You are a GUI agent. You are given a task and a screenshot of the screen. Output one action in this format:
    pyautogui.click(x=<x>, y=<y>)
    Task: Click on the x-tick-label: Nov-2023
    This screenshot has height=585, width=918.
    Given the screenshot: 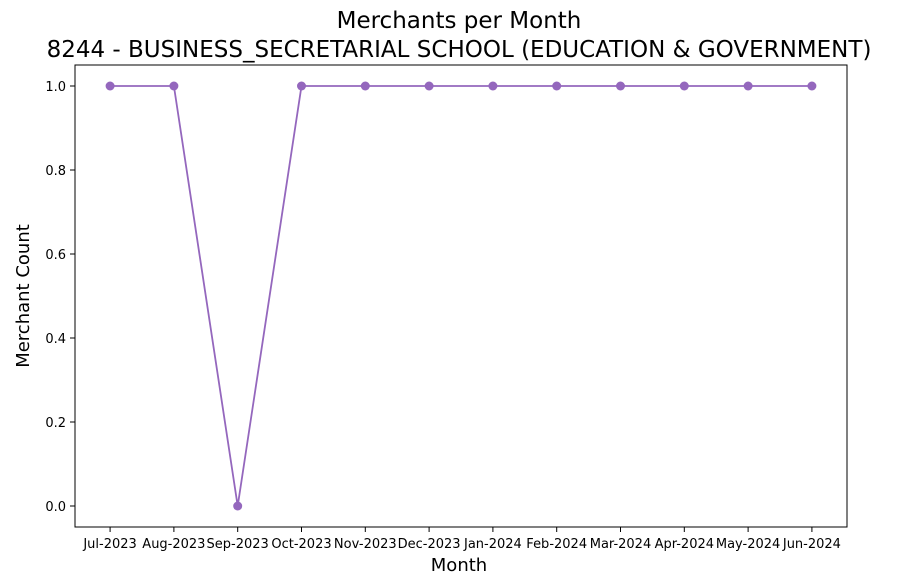 What is the action you would take?
    pyautogui.click(x=365, y=544)
    